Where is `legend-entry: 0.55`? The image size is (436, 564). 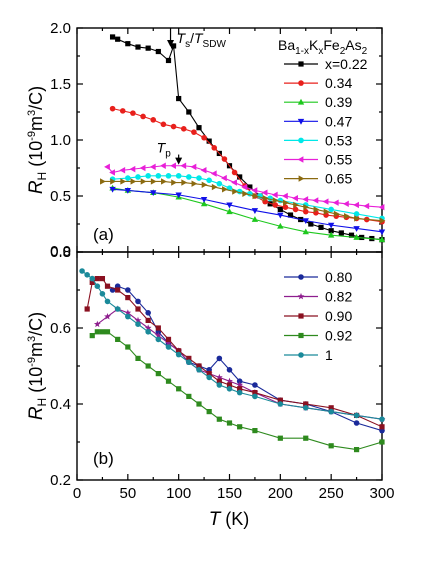 legend-entry: 0.55 is located at coordinates (318, 160).